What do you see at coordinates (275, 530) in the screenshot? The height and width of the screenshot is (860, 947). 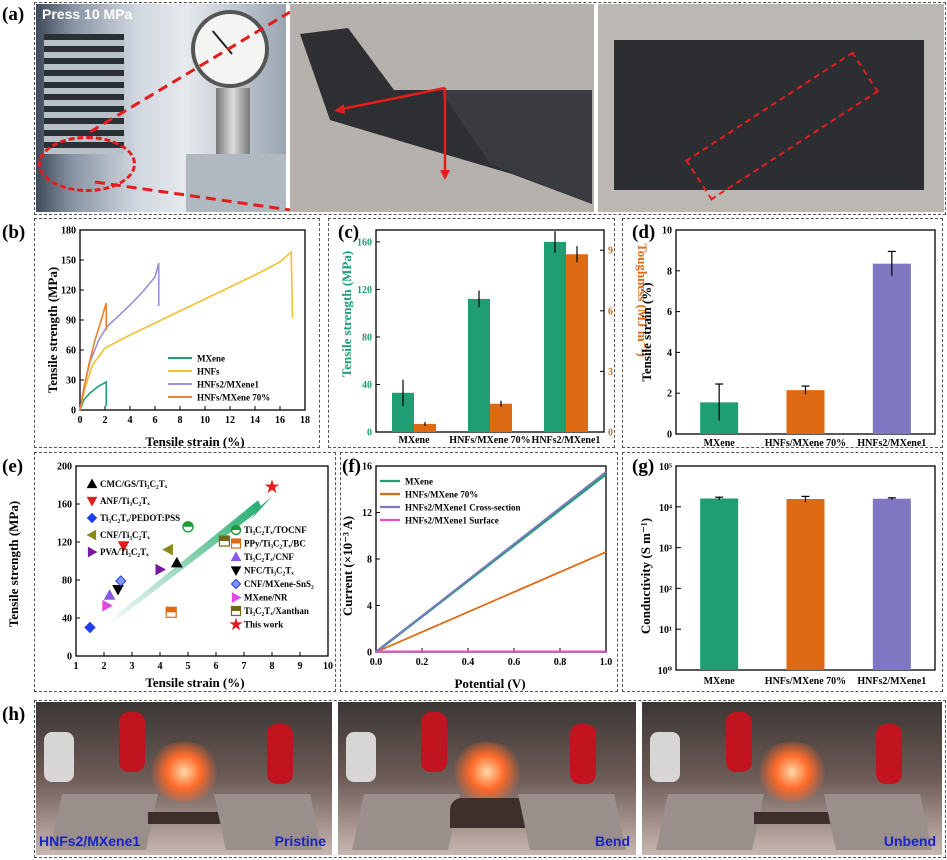 I see `chart-e-legend-label: Ti₃C₂Tₓ/TOCNF` at bounding box center [275, 530].